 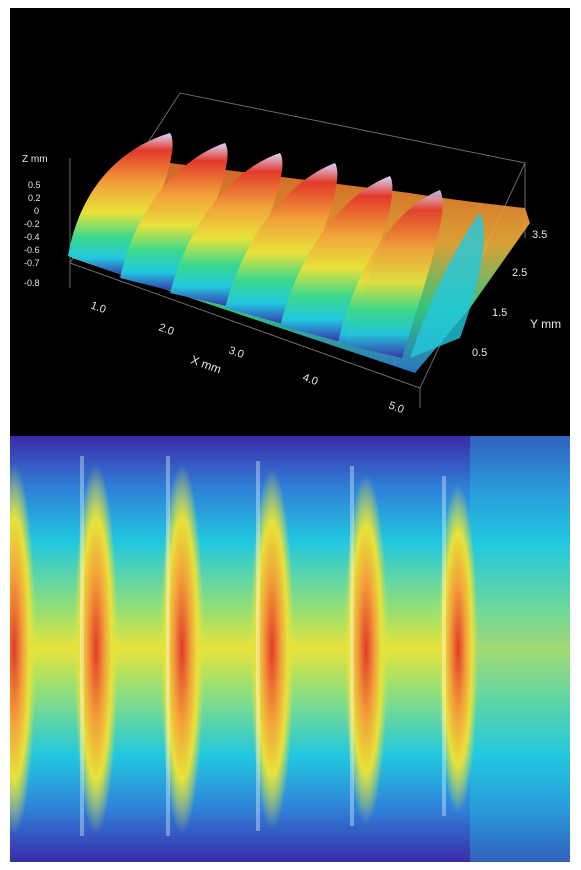 What do you see at coordinates (236, 353) in the screenshot?
I see `x-tick: 3.0` at bounding box center [236, 353].